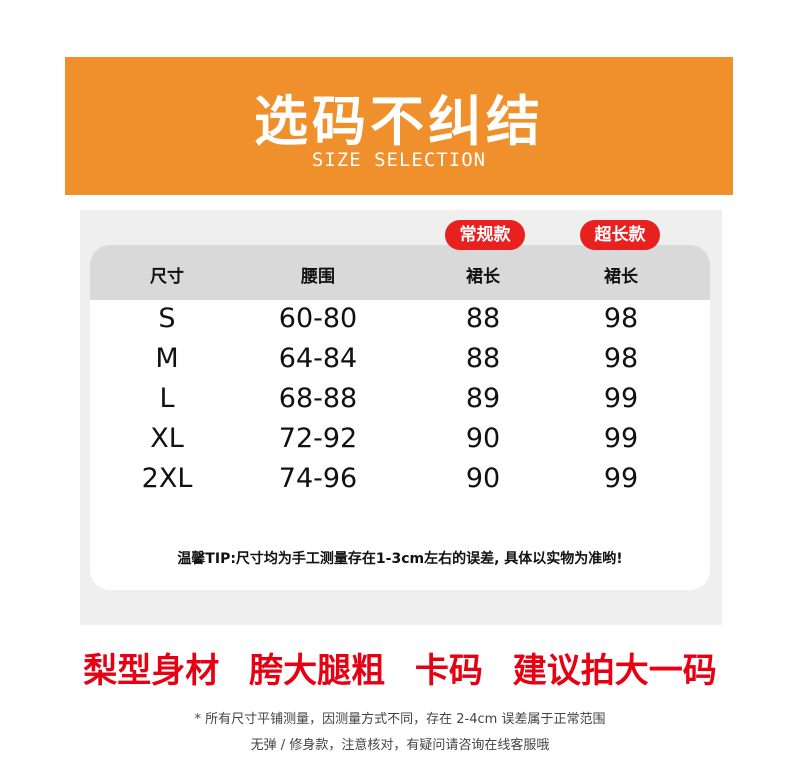 The width and height of the screenshot is (800, 778). Describe the element at coordinates (620, 235) in the screenshot. I see `badge-long: 超长款` at that location.